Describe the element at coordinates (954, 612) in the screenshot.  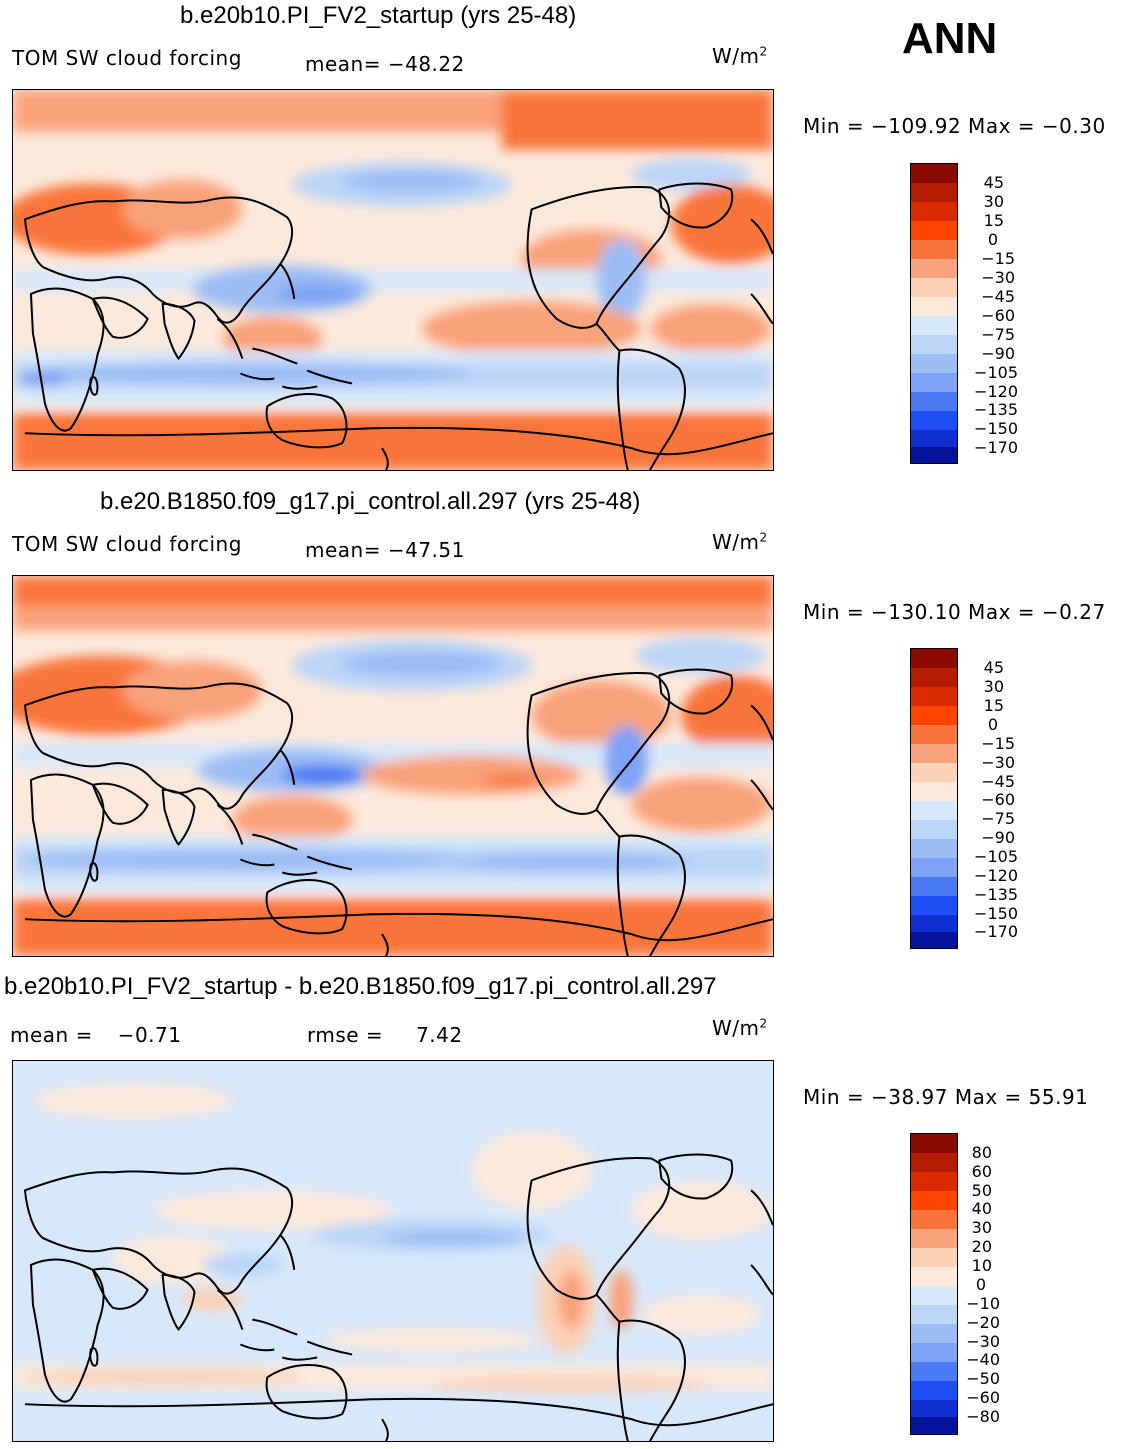
I see `panel-2-minmax: Min = −130.10 Max = −0.27` at that location.